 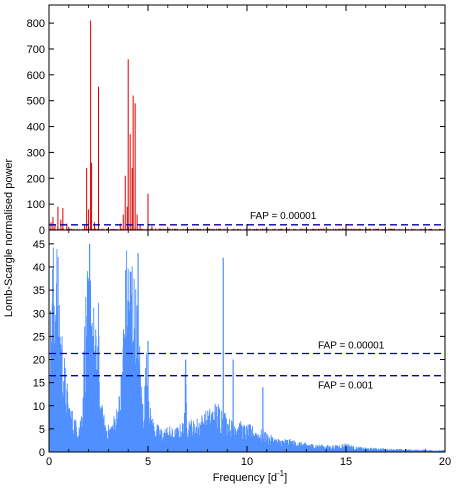 What do you see at coordinates (281, 473) in the screenshot?
I see `x-axis-label-sup: -1` at bounding box center [281, 473].